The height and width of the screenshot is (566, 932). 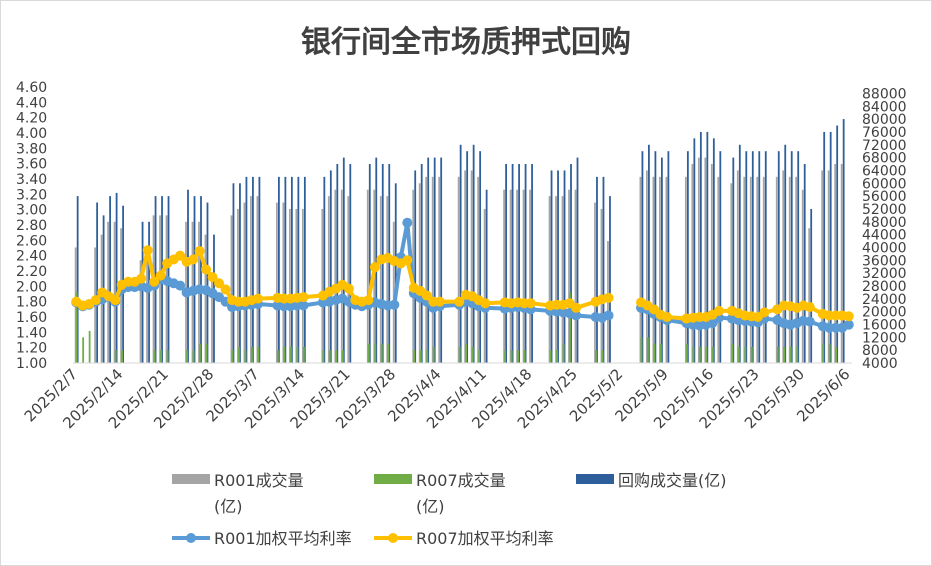 I want to click on y-right-tick: 20000, so click(x=884, y=313).